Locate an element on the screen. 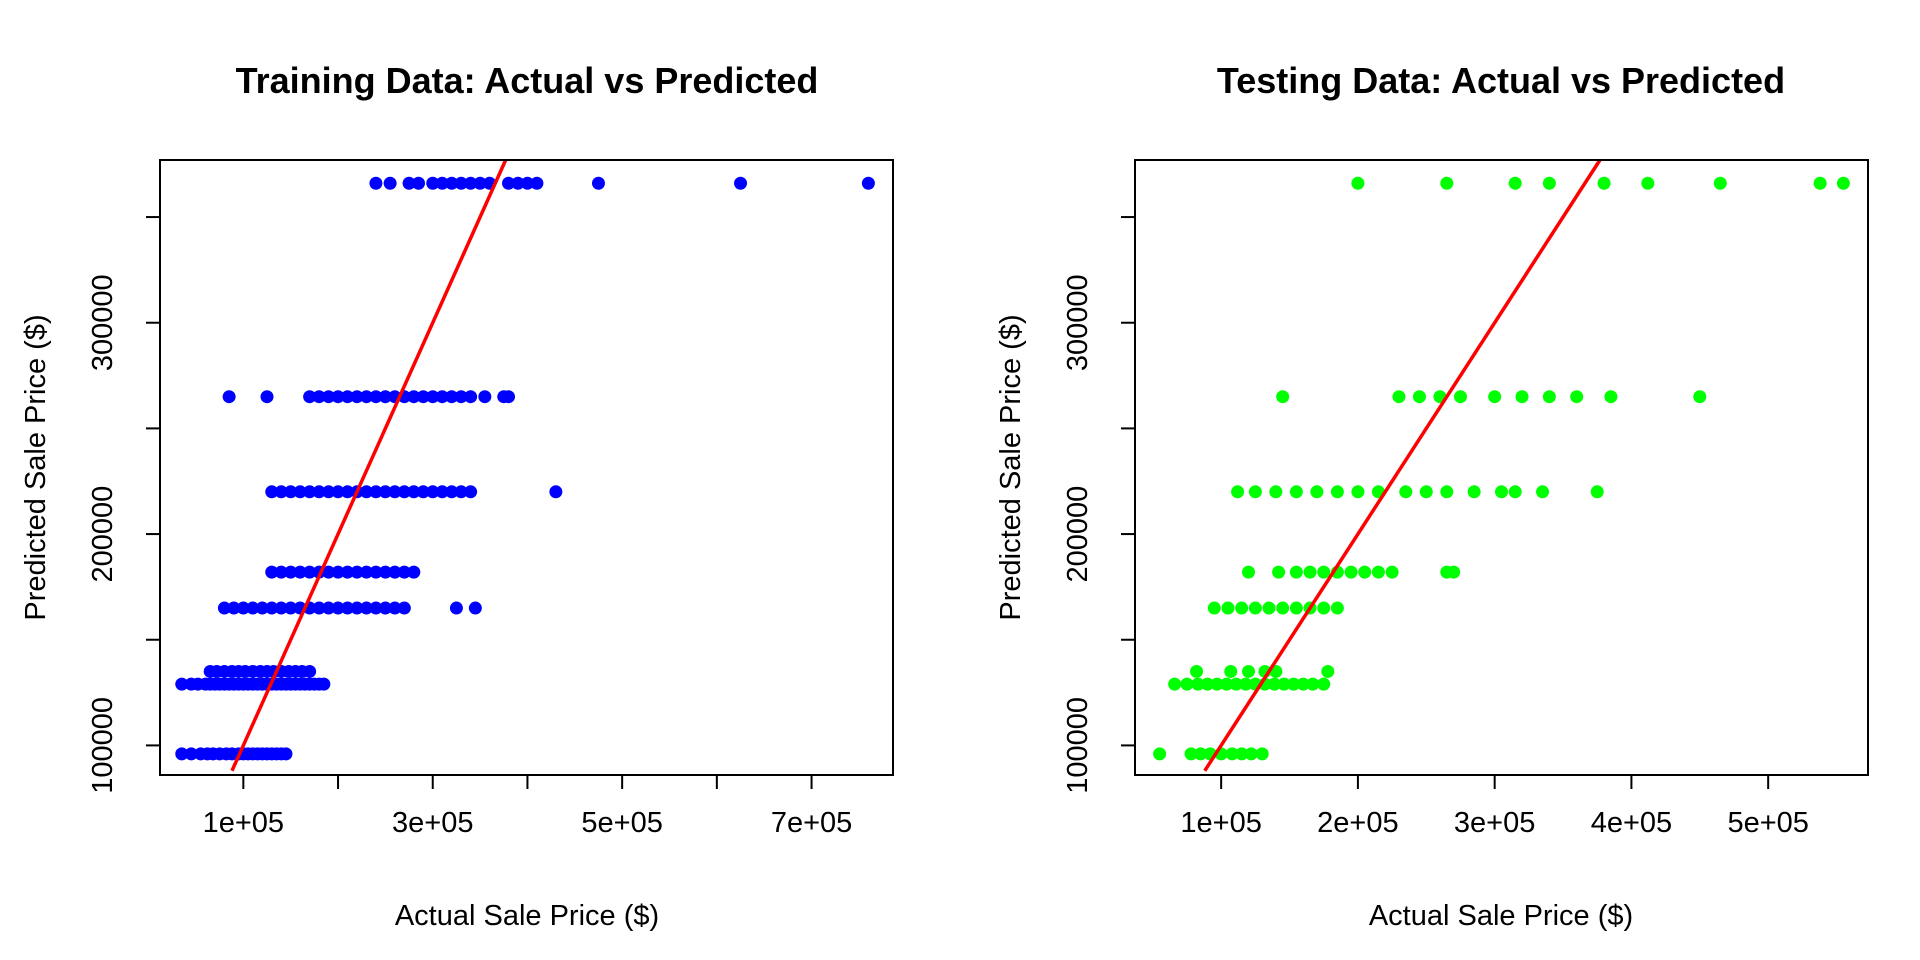 This screenshot has height=960, width=1920. training-y-axis-label: Predicted Sale Price ($) is located at coordinates (36, 467).